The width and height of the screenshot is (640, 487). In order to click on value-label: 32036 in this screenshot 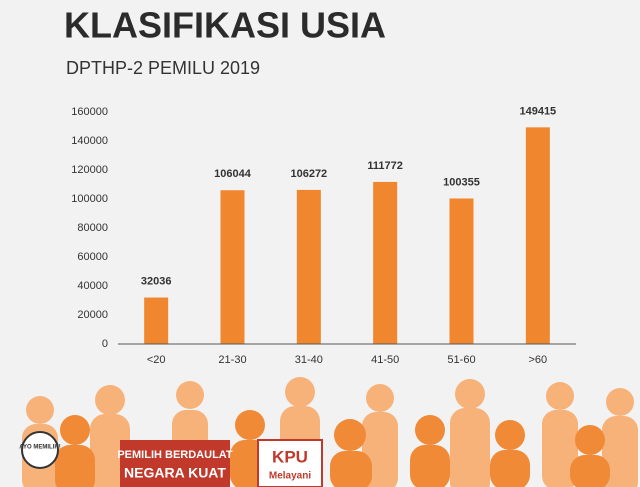, I will do `click(156, 281)`.